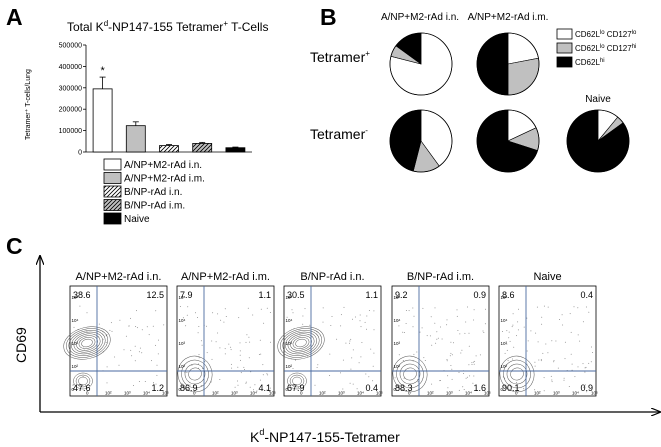 Image resolution: width=661 pixels, height=447 pixels. What do you see at coordinates (325, 436) in the screenshot?
I see `flow-xlabel: Kd-NP147-155-Tetramer` at bounding box center [325, 436].